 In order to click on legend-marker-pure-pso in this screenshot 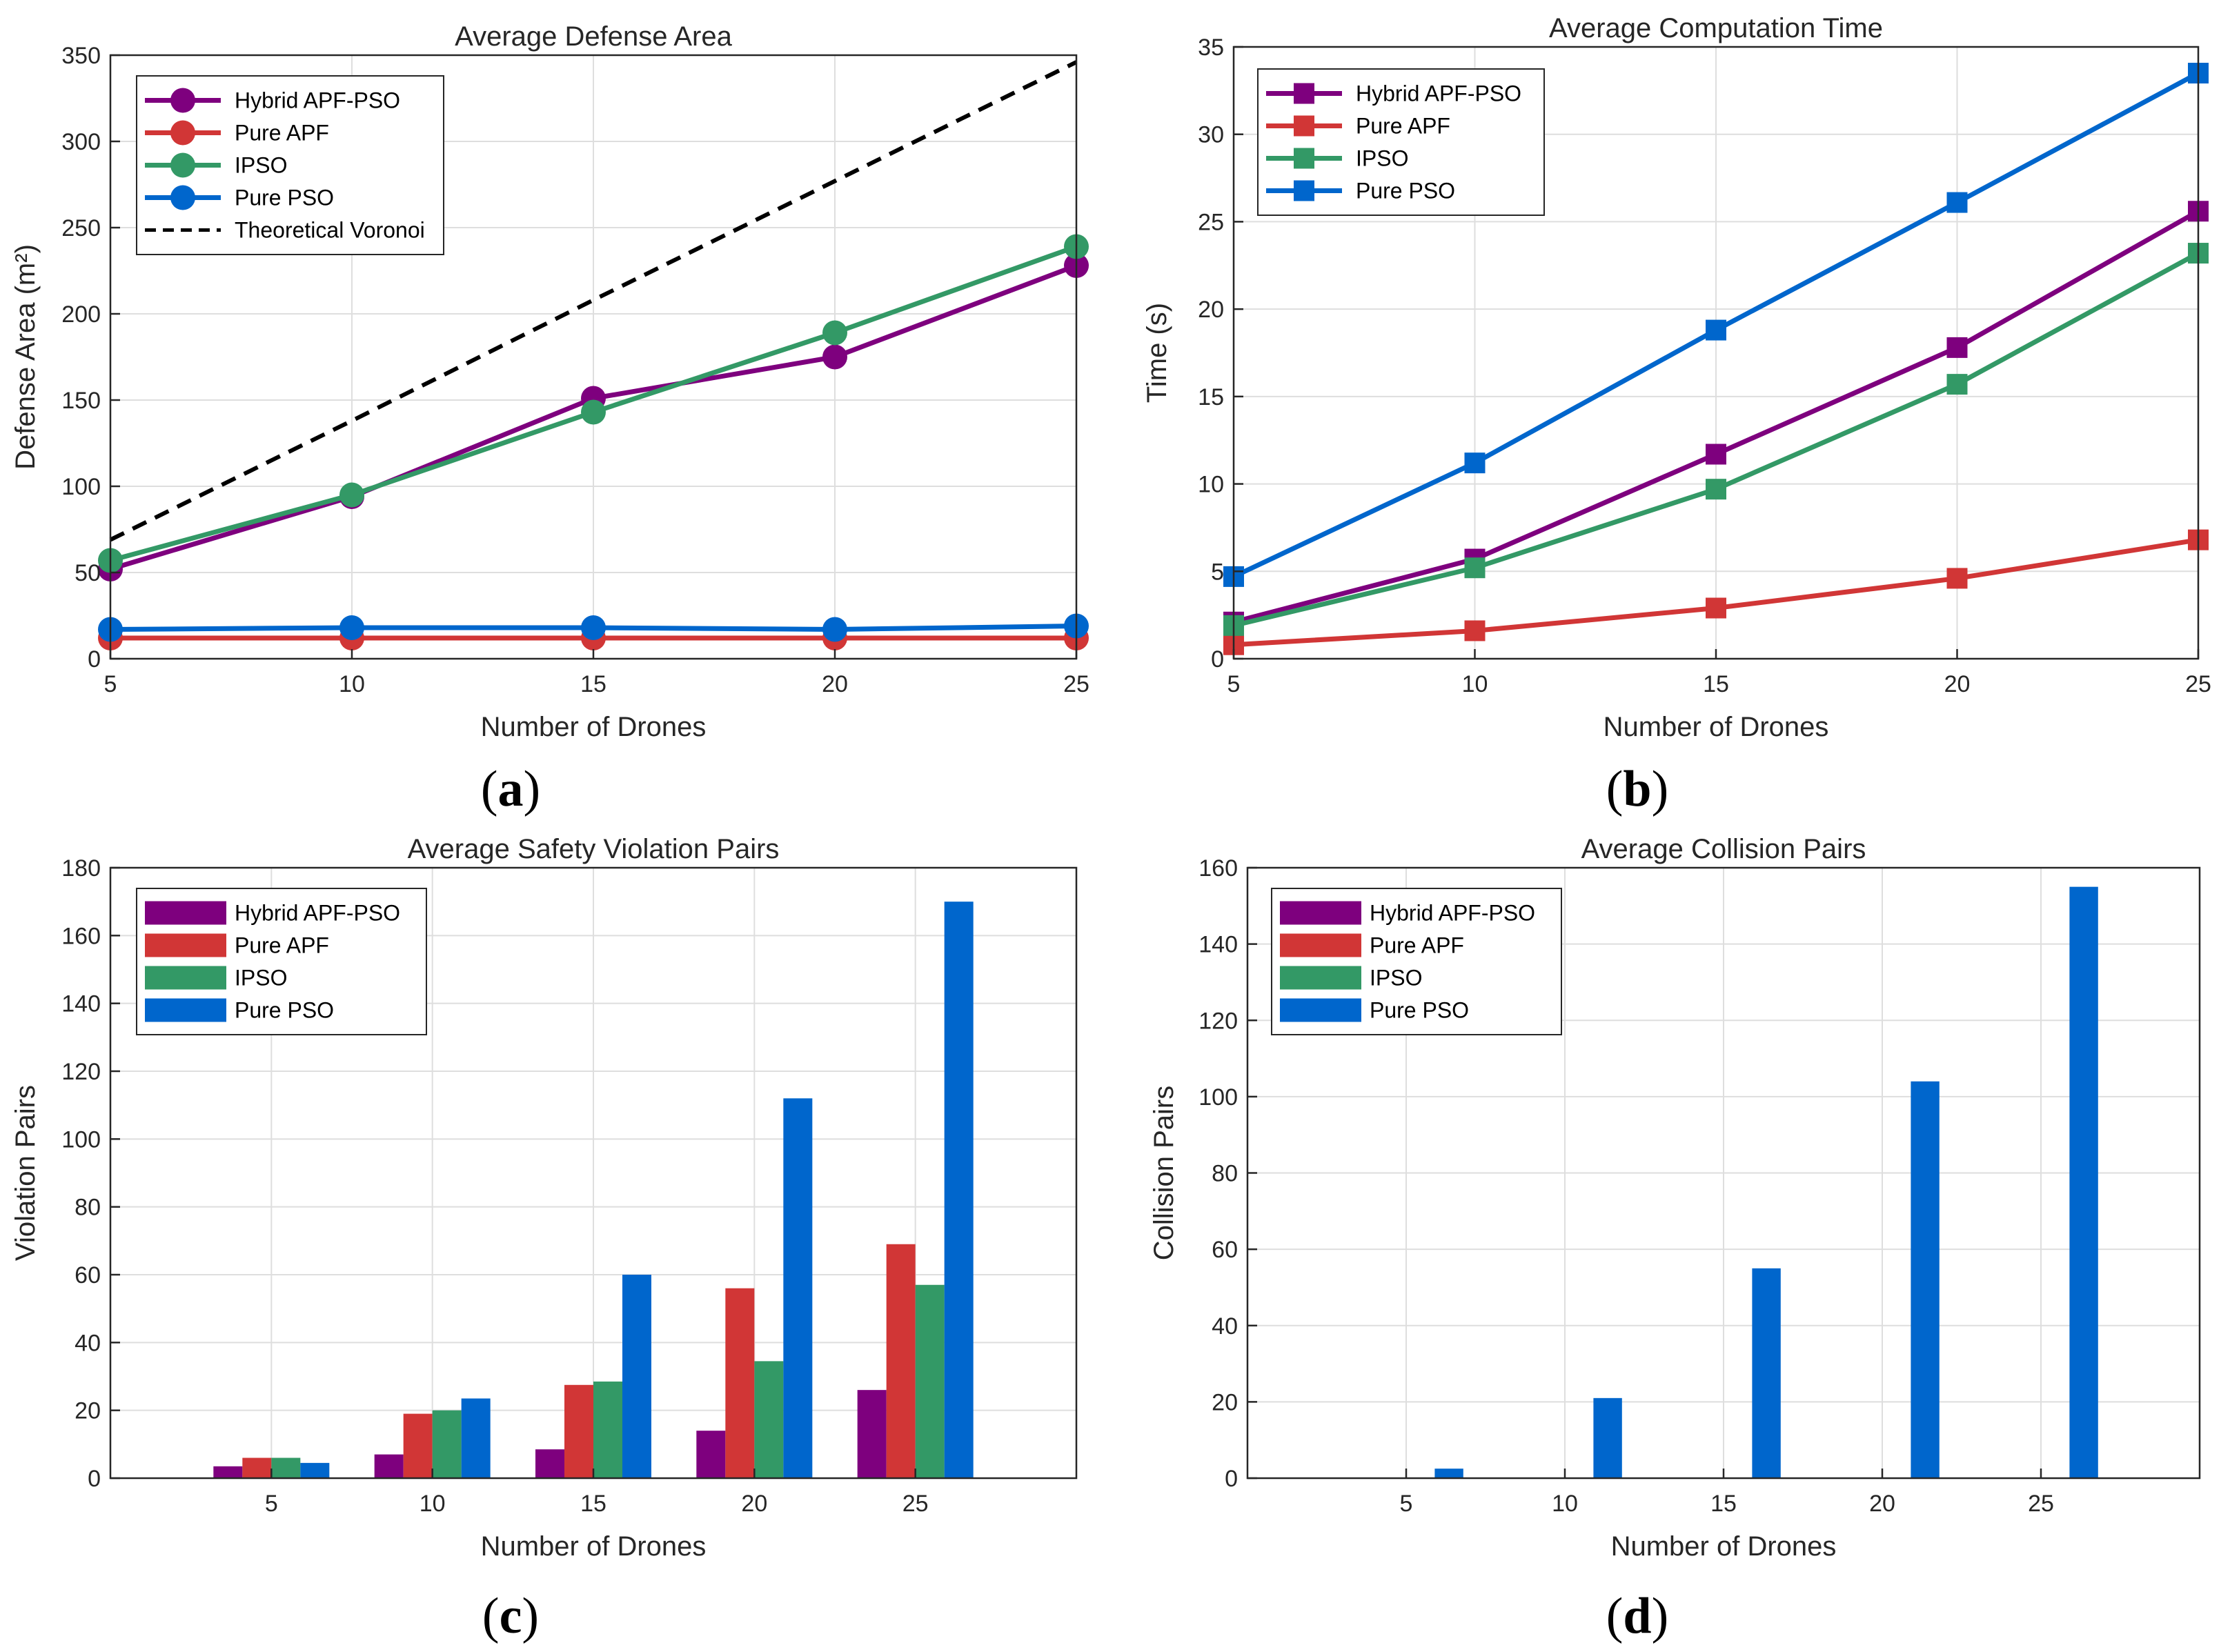, I will do `click(1304, 190)`.